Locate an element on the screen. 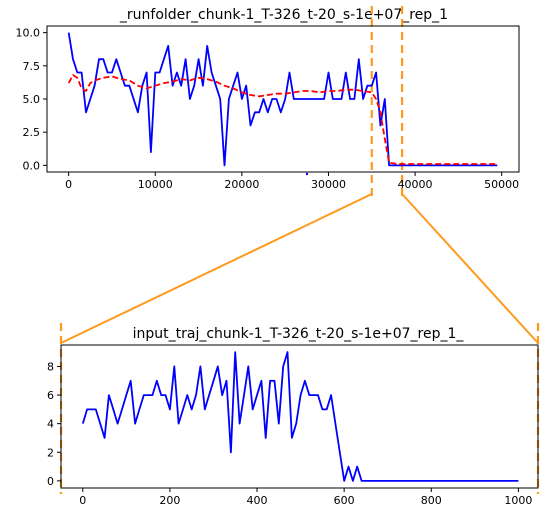 The image size is (546, 517). bottom-y-axis: 0 2 4 6 8 is located at coordinates (54, 424).